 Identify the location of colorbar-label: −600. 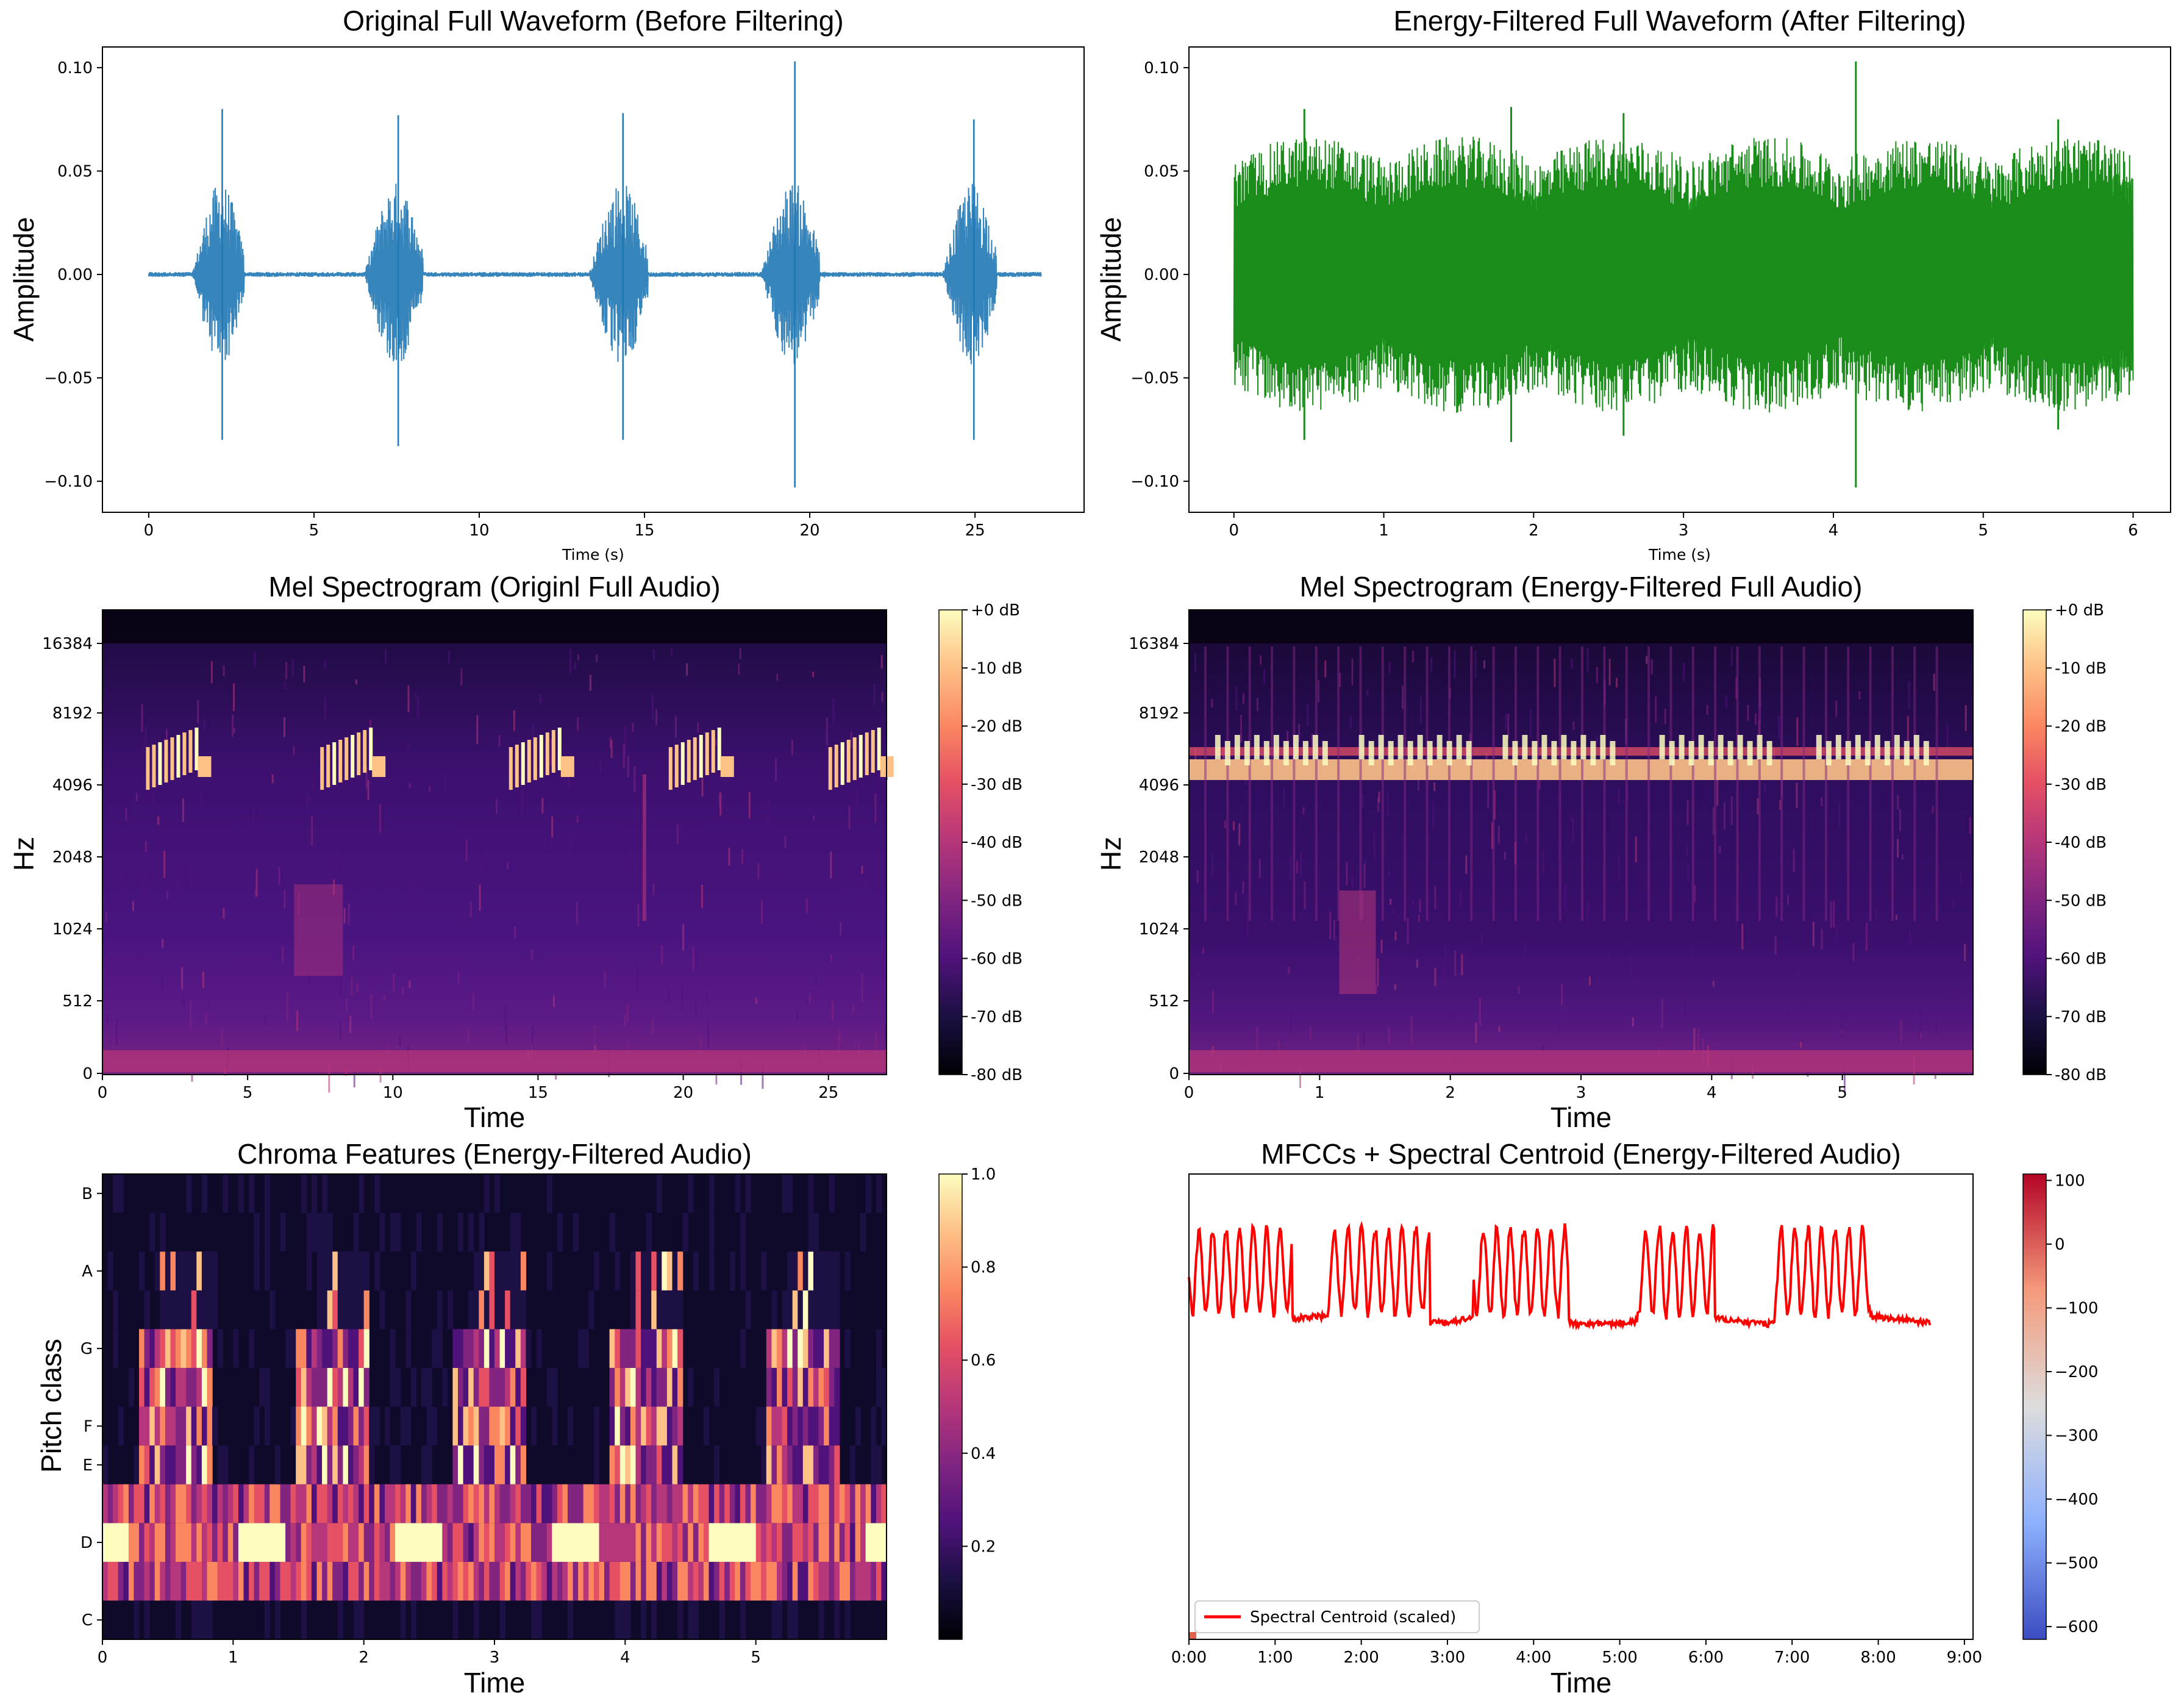
(2076, 1627).